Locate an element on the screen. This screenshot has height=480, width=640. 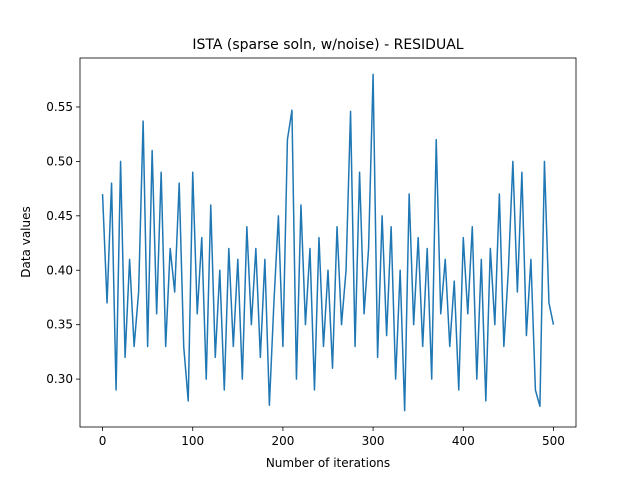
x-tick-label: 300 is located at coordinates (373, 441).